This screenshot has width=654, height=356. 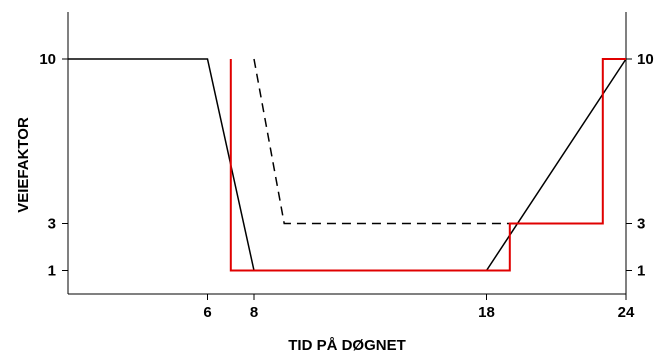 I want to click on x-tick-label: 8, so click(x=254, y=312).